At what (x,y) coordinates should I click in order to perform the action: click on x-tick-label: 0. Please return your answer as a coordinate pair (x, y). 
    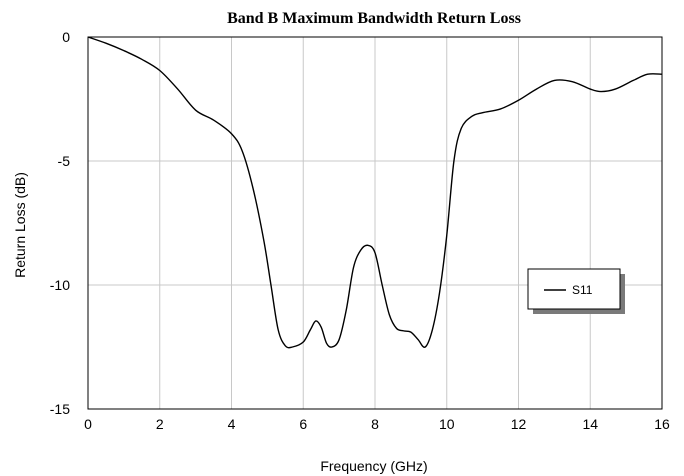
    Looking at the image, I should click on (88, 424).